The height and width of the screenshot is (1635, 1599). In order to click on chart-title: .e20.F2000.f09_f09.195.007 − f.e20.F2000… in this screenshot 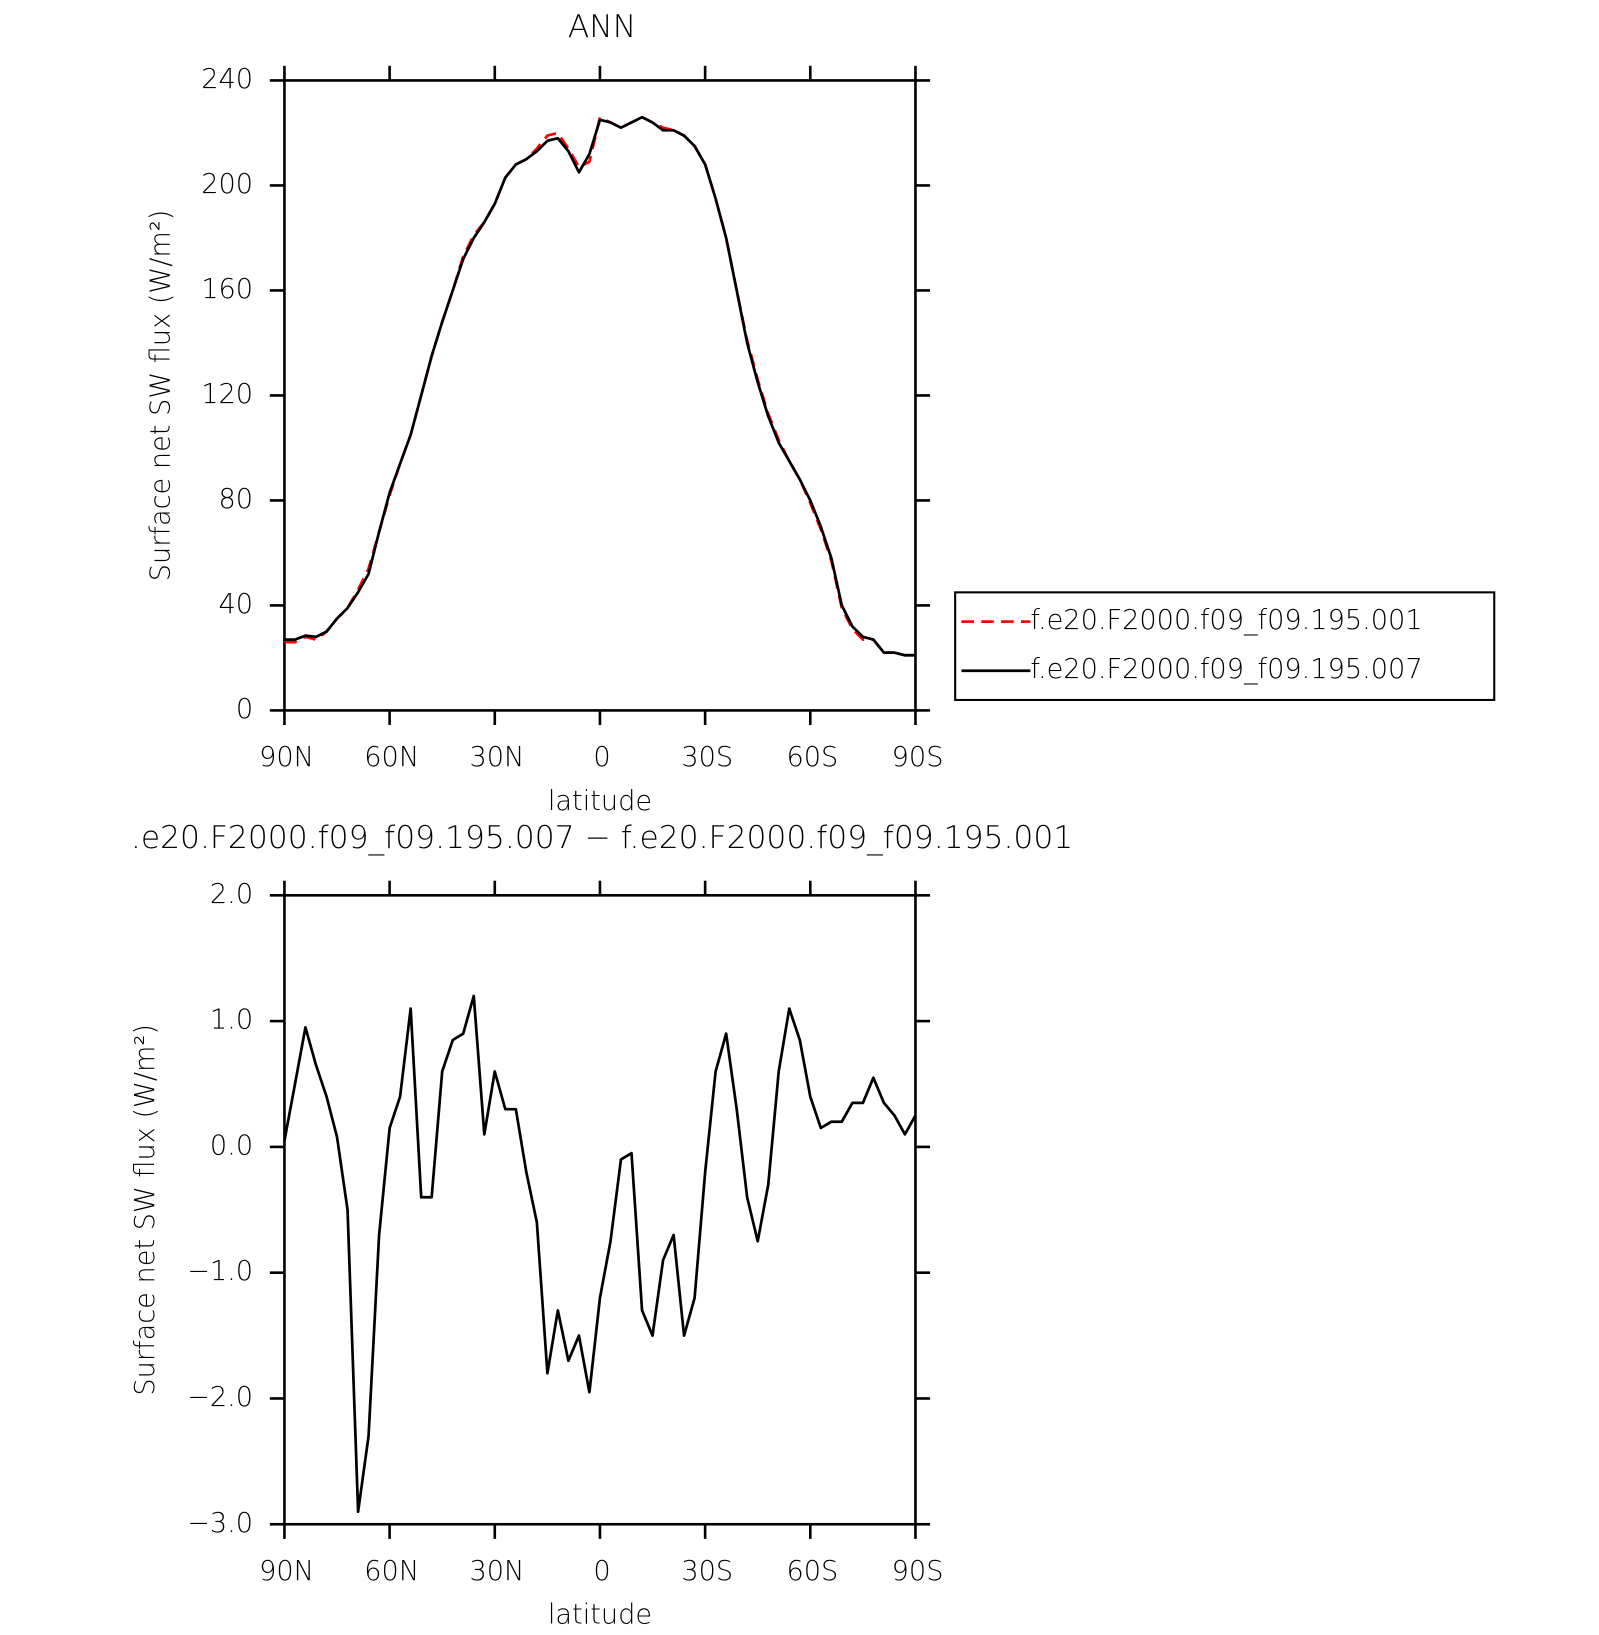, I will do `click(602, 838)`.